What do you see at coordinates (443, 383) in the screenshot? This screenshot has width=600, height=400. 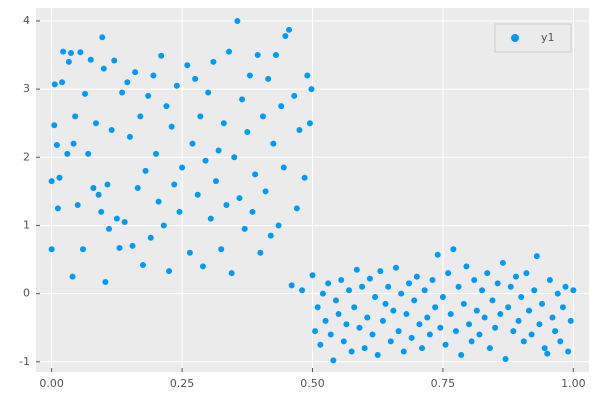 I see `x-tick-label: 0.75` at bounding box center [443, 383].